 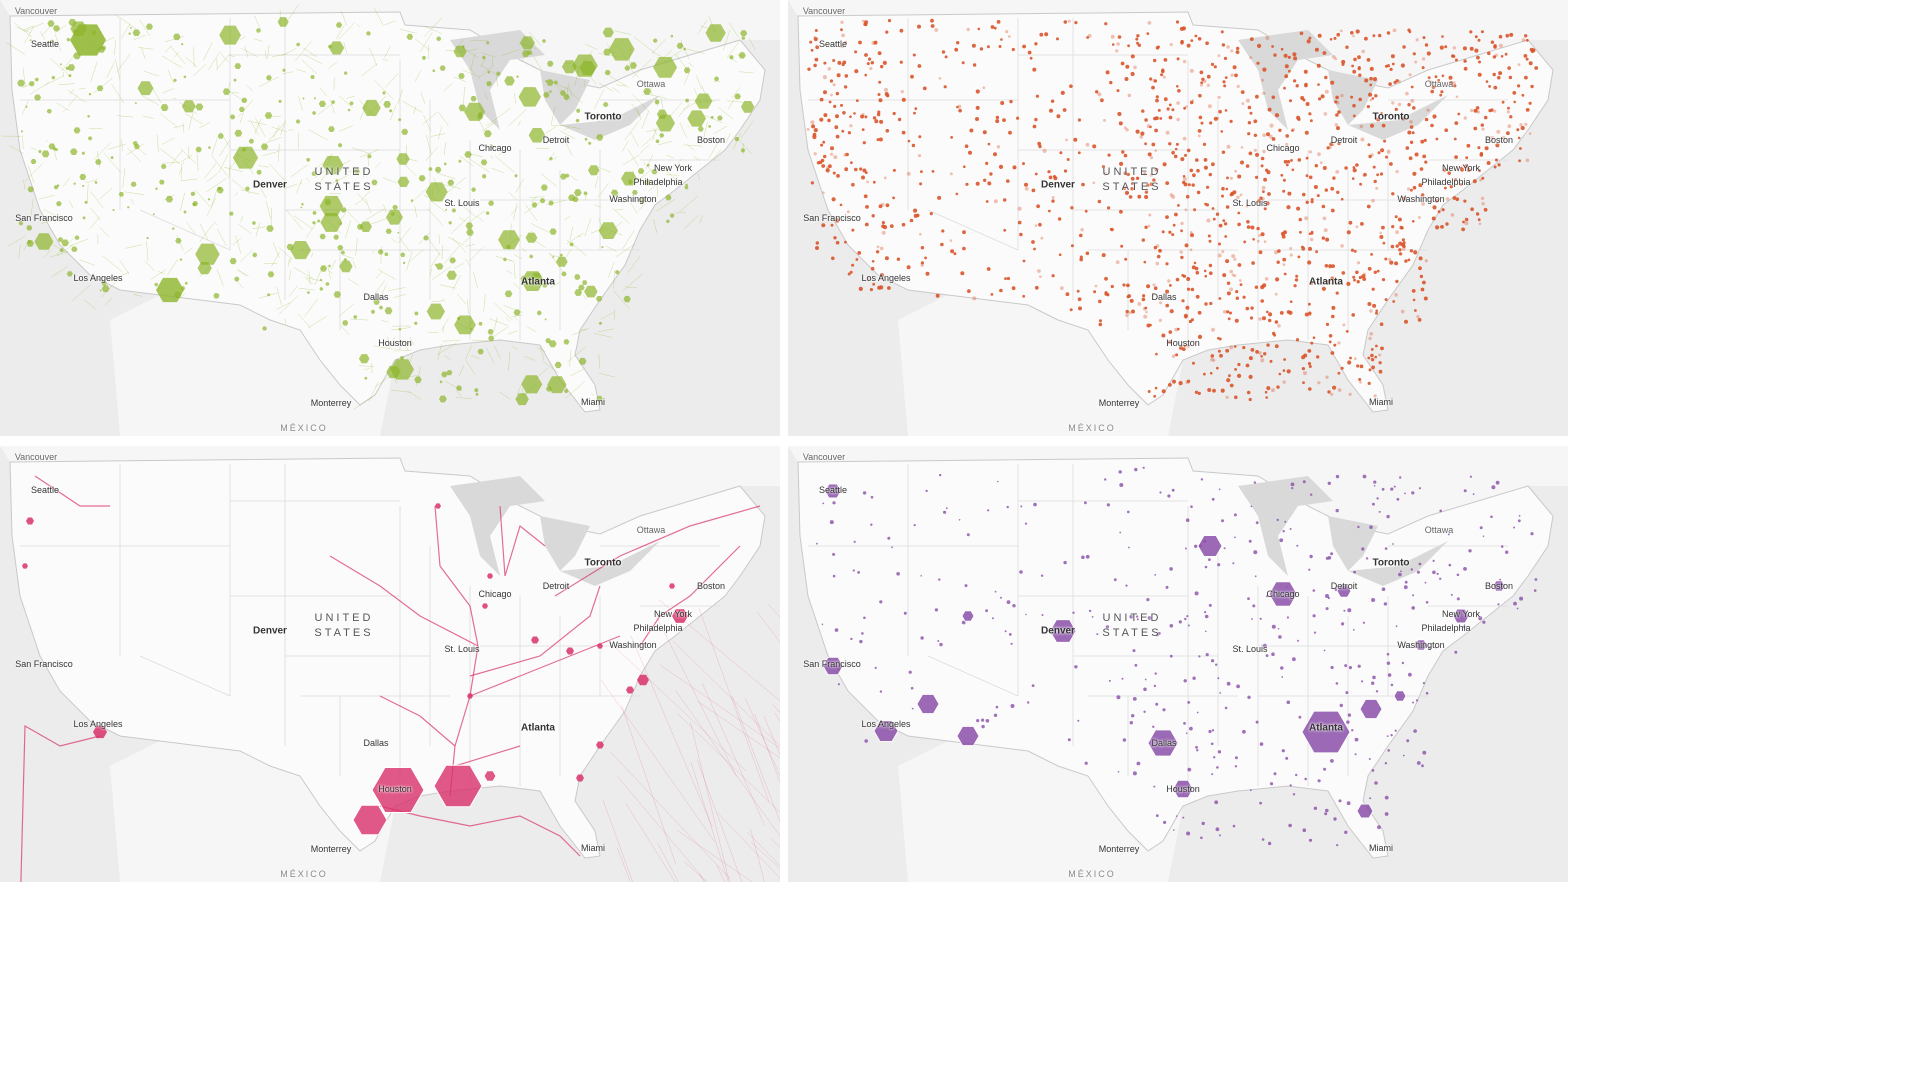 I want to click on airport-hexagon, so click(x=1326, y=732).